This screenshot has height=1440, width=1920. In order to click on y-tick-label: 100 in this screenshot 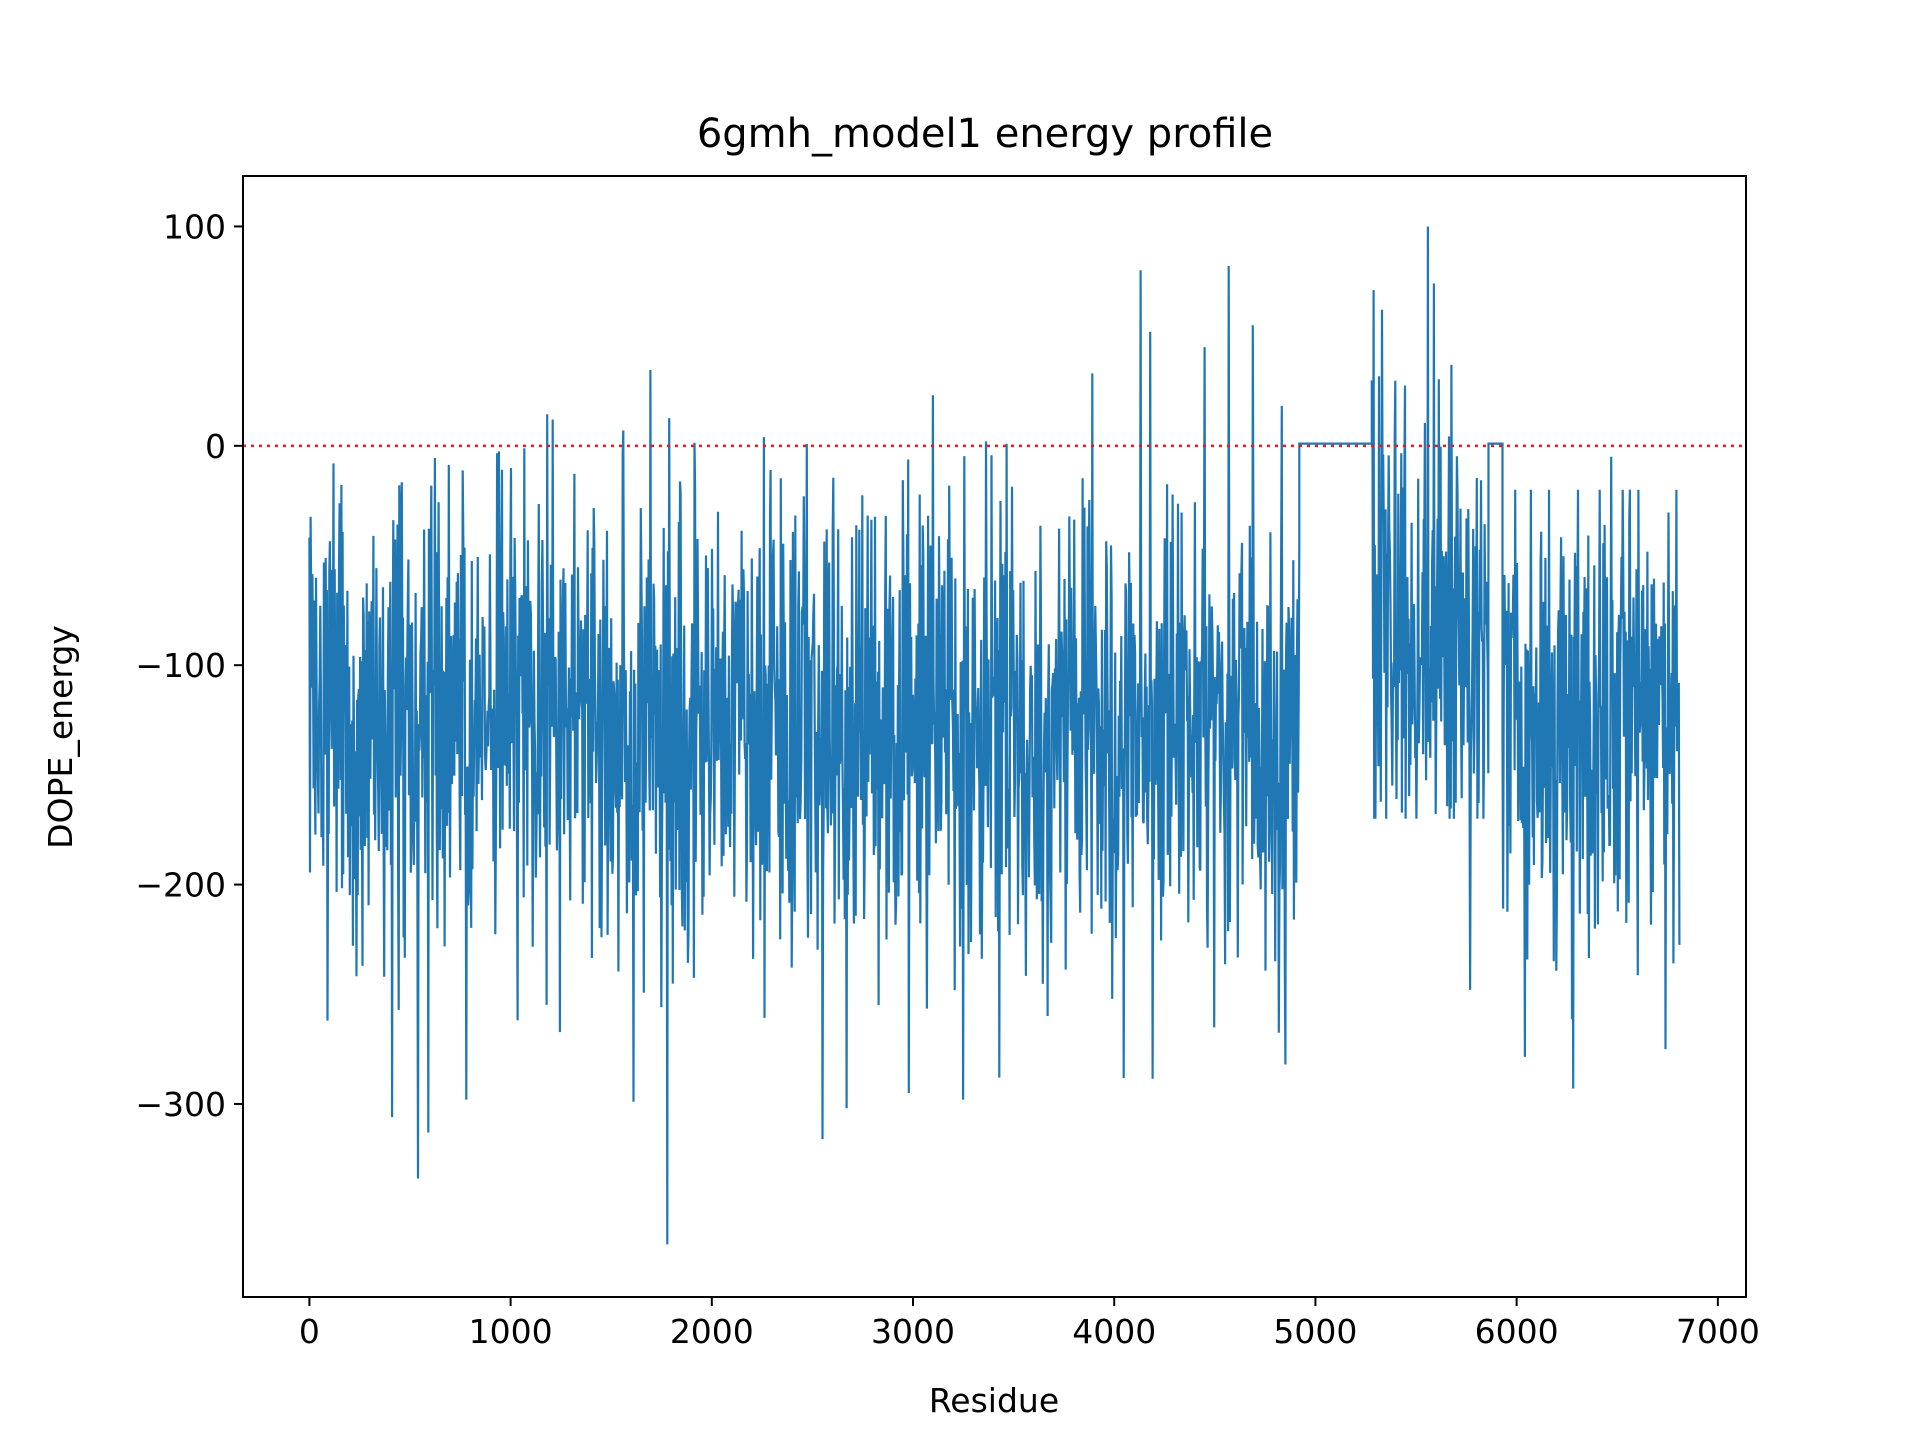, I will do `click(194, 226)`.